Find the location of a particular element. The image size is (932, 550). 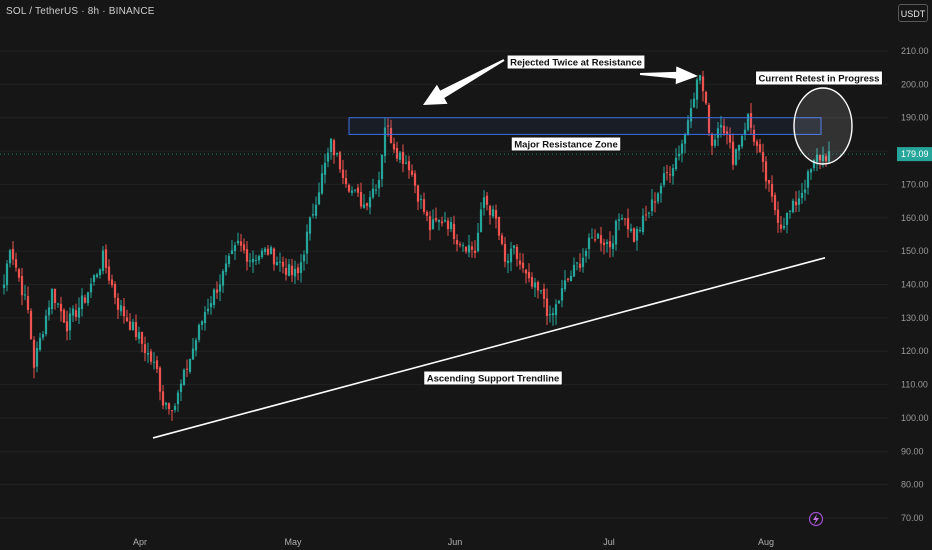

arrow-left-resistance is located at coordinates (464, 82).